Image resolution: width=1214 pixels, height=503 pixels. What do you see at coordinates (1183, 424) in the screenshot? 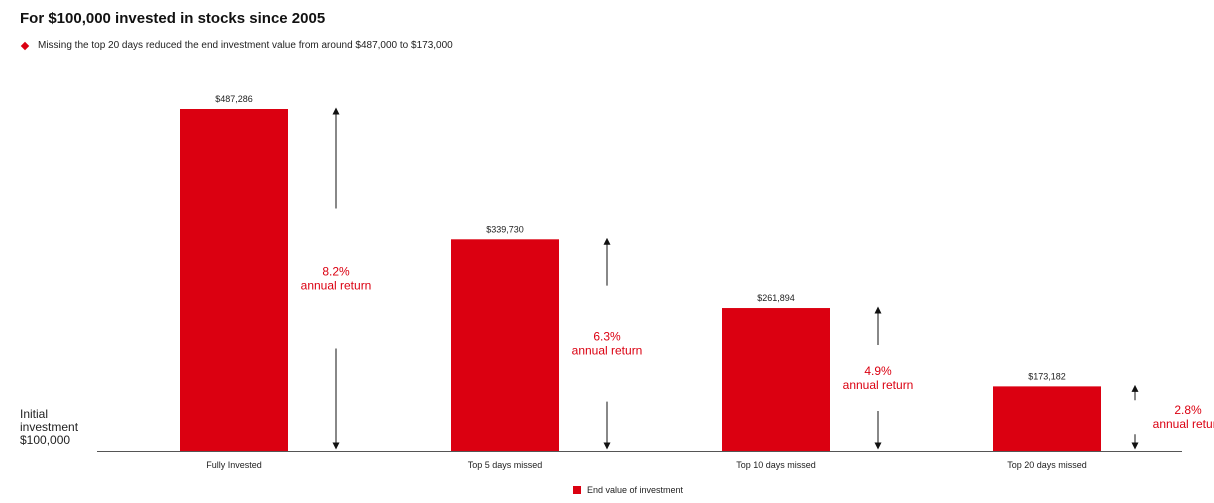
I see `annotation-text-4: annual return` at bounding box center [1183, 424].